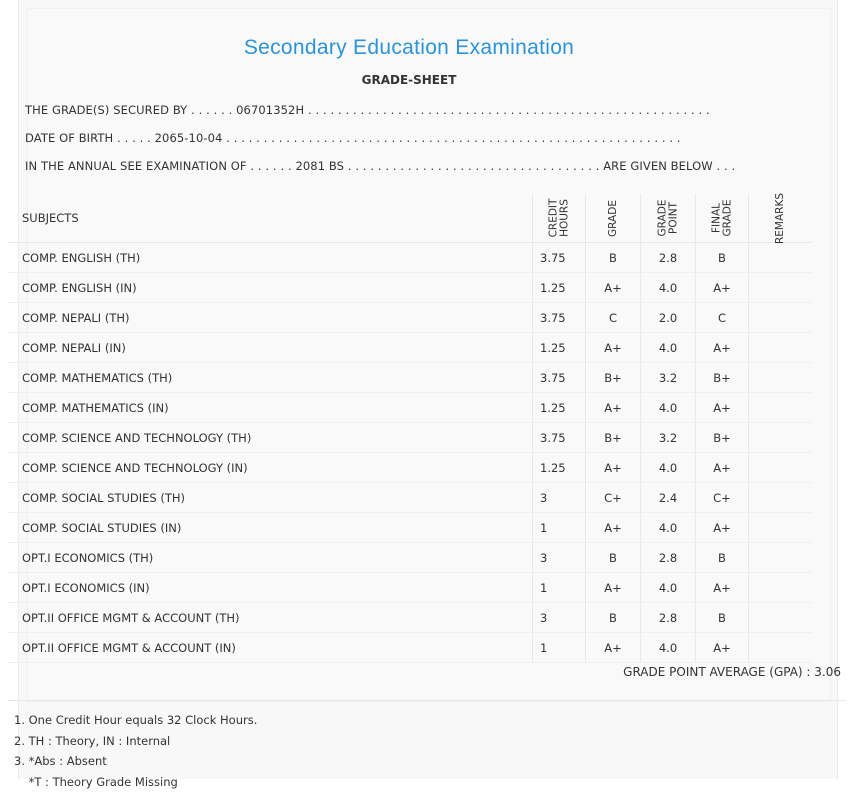  What do you see at coordinates (270, 317) in the screenshot?
I see `subject-cell: COMP. NEPALI (TH)` at bounding box center [270, 317].